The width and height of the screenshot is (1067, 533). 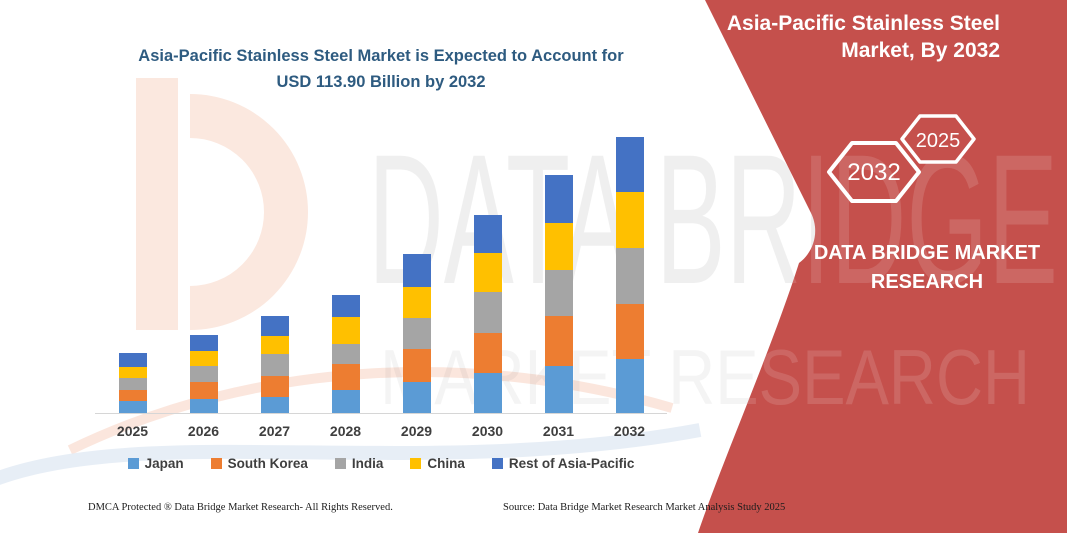 I want to click on hexagon-2032-label: 2032, so click(x=873, y=172).